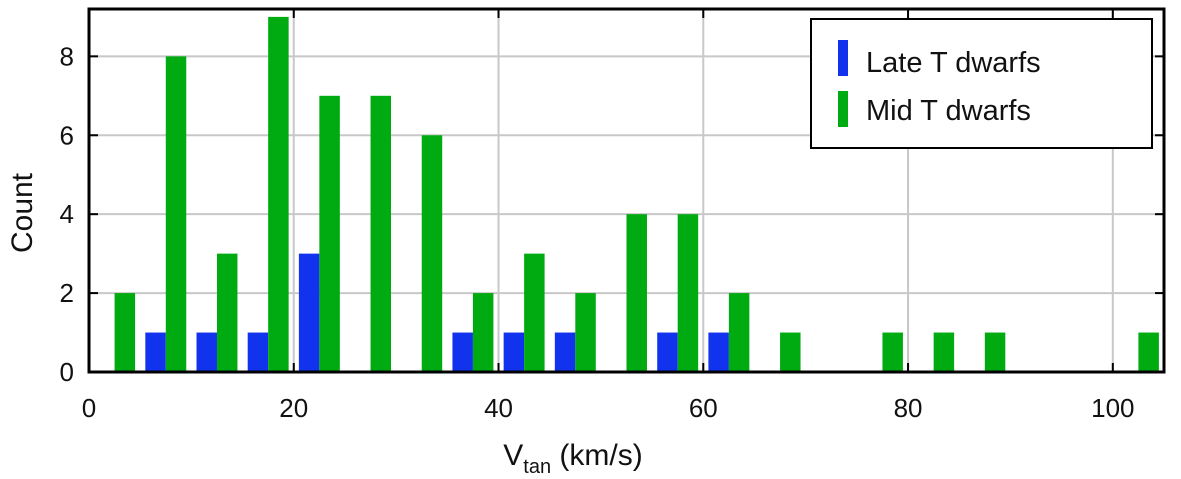 This screenshot has height=479, width=1181. I want to click on x-tick-label: 100, so click(1112, 408).